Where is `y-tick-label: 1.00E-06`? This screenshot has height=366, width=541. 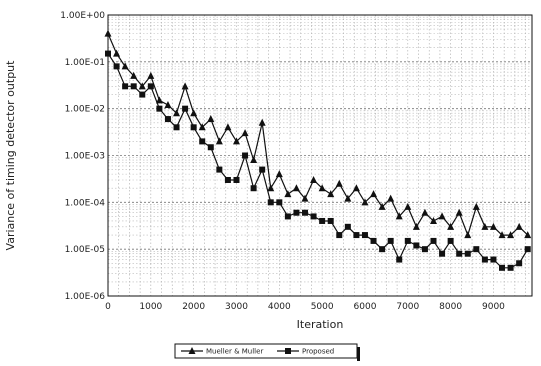
y-tick-label: 1.00E-06 is located at coordinates (85, 297).